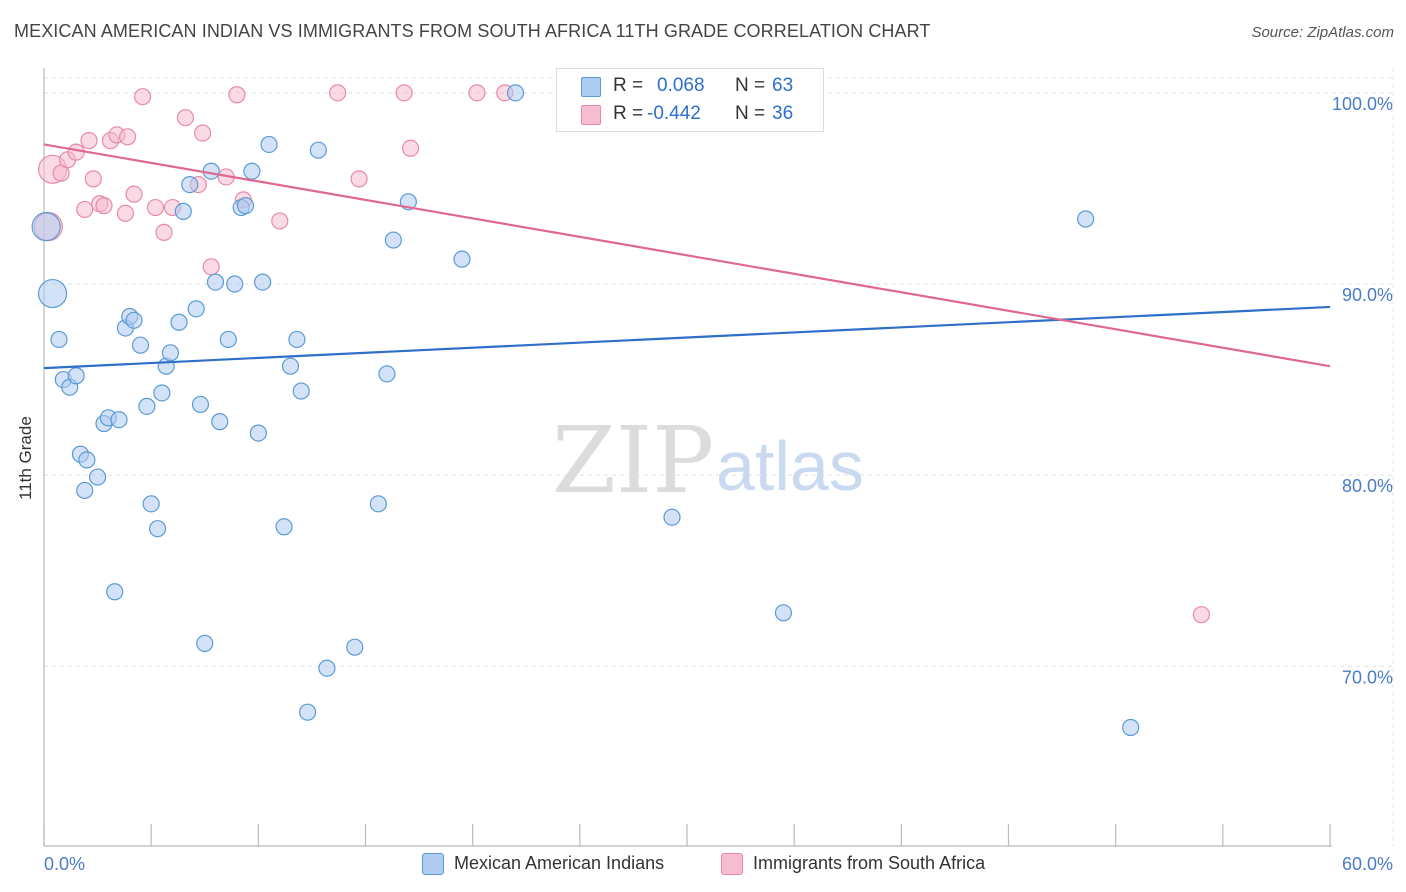  What do you see at coordinates (690, 100) in the screenshot?
I see `stats-box: R = 0.068 N = 63 R = -0.442 N = 36` at bounding box center [690, 100].